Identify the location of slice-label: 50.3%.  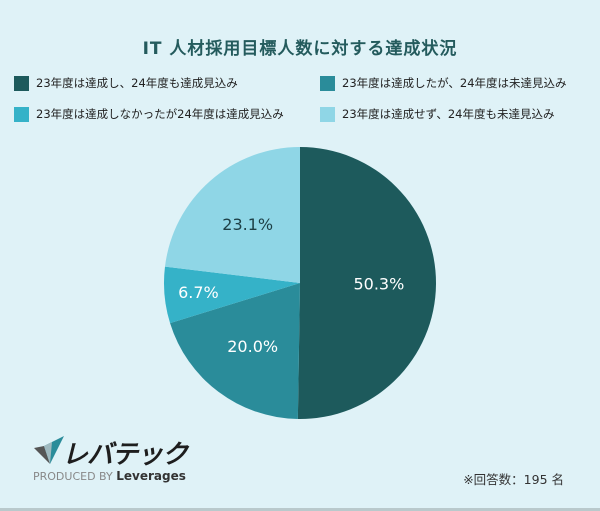
(378, 284).